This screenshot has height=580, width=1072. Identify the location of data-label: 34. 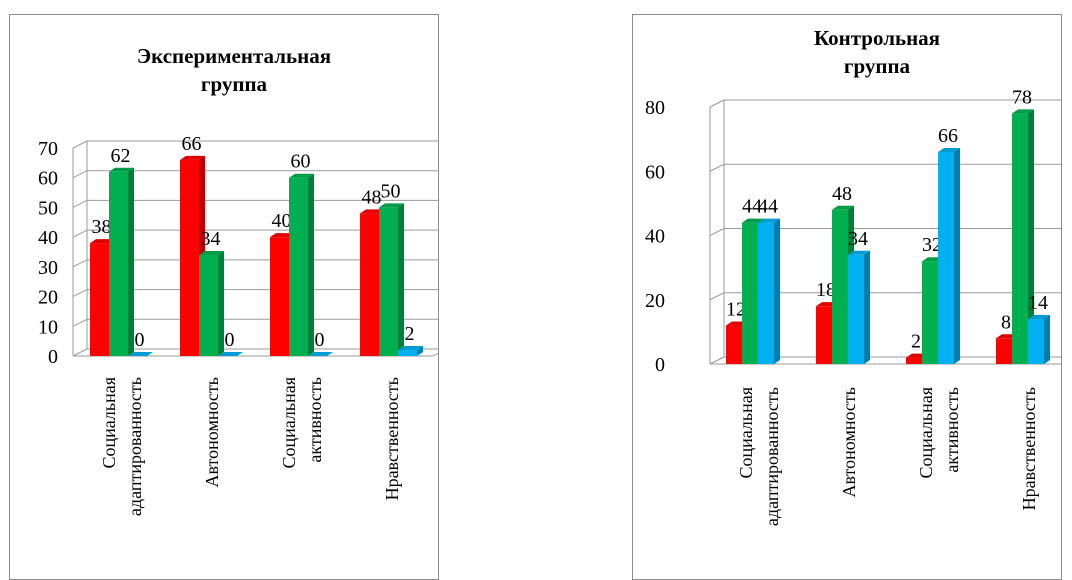
(858, 239).